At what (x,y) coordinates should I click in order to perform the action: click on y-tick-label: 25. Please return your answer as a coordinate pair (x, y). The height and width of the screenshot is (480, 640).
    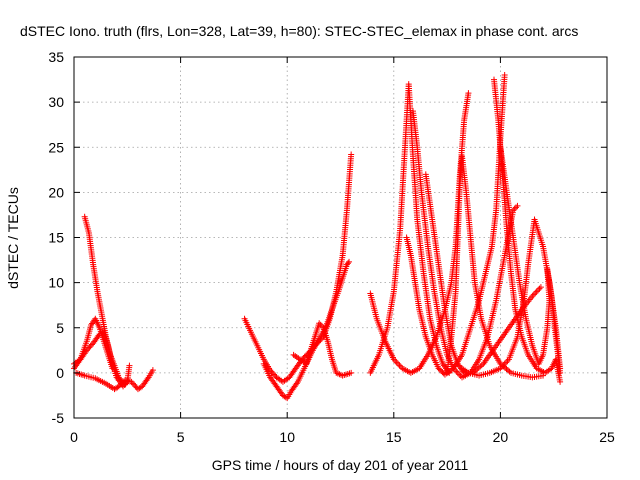
    Looking at the image, I should click on (56, 147).